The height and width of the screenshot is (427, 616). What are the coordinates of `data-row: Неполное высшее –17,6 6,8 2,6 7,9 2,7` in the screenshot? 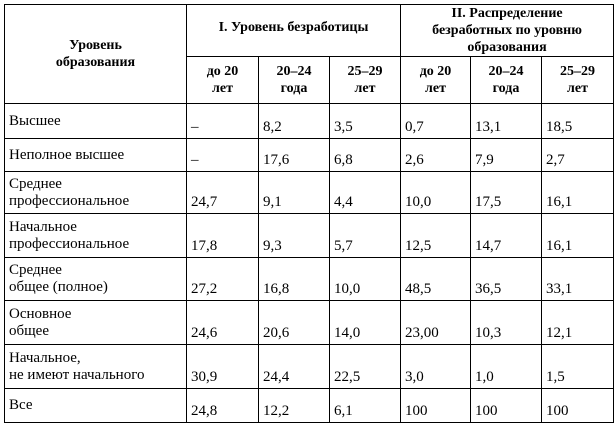 It's located at (309, 155).